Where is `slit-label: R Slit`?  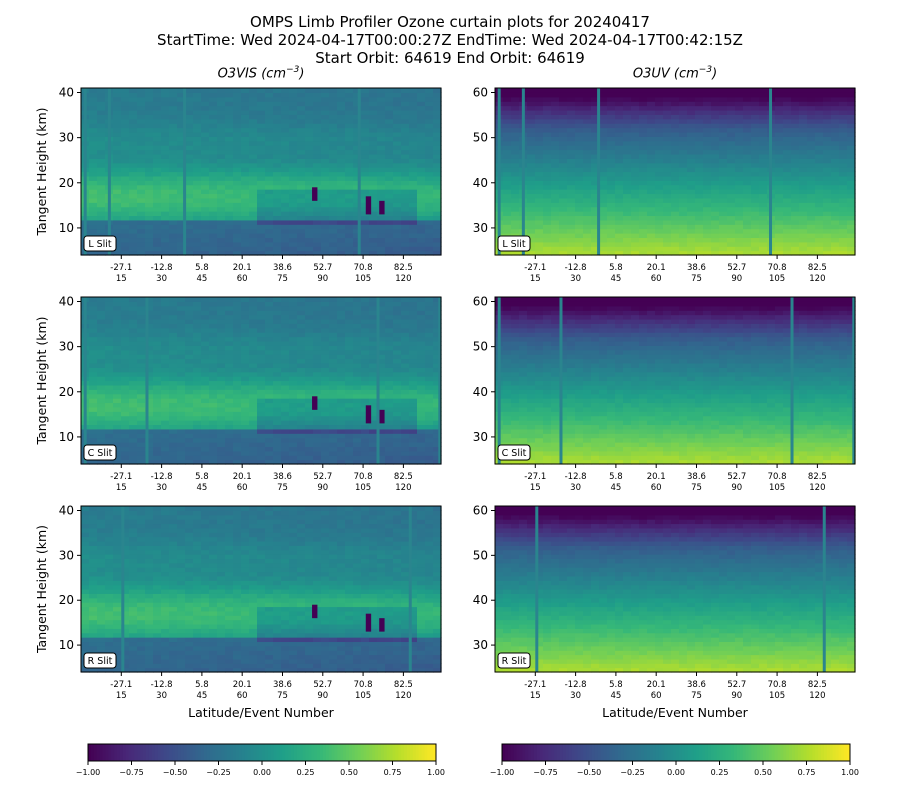
slit-label: R Slit is located at coordinates (100, 661).